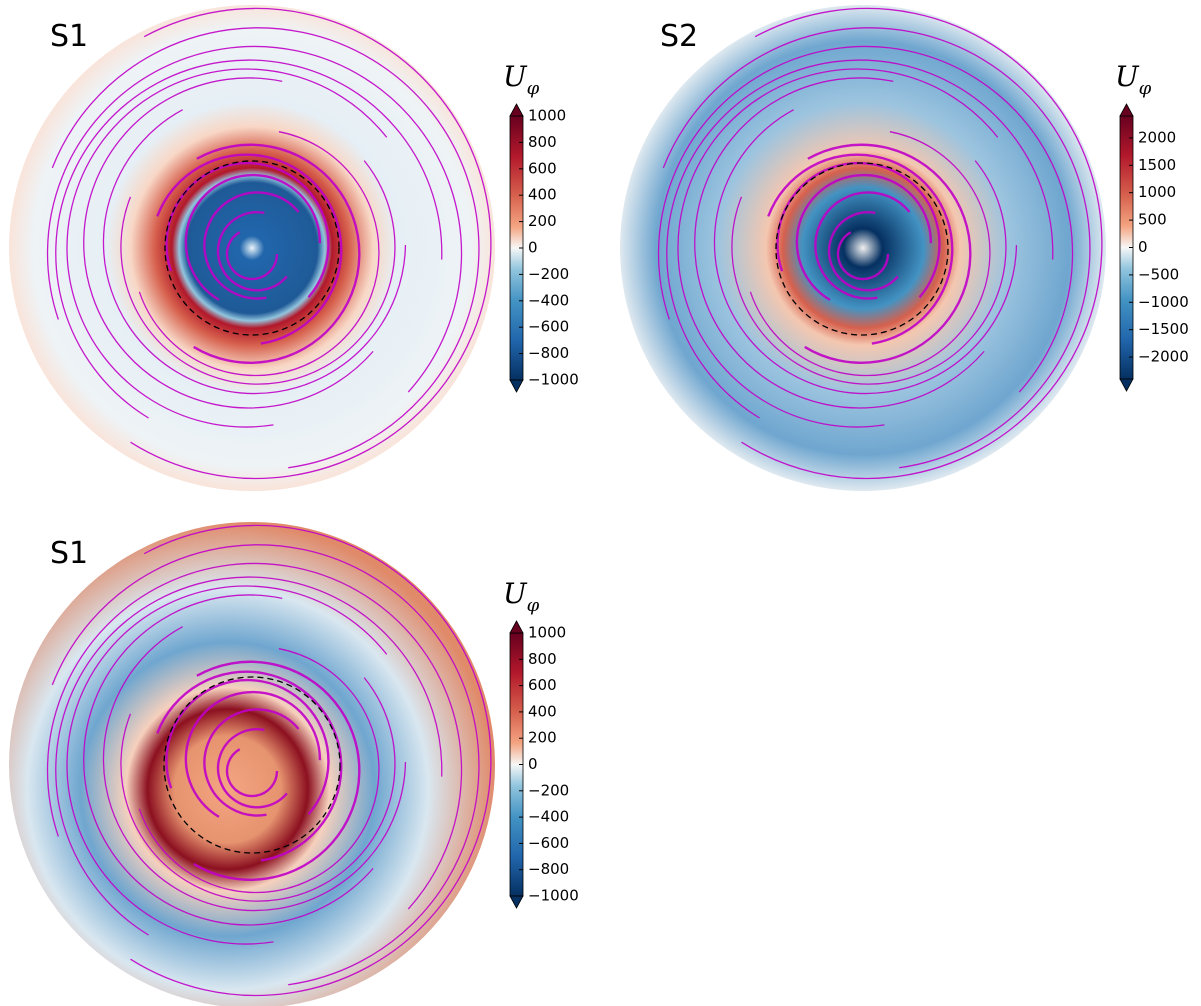  Describe the element at coordinates (679, 36) in the screenshot. I see `panel-label: S2` at that location.